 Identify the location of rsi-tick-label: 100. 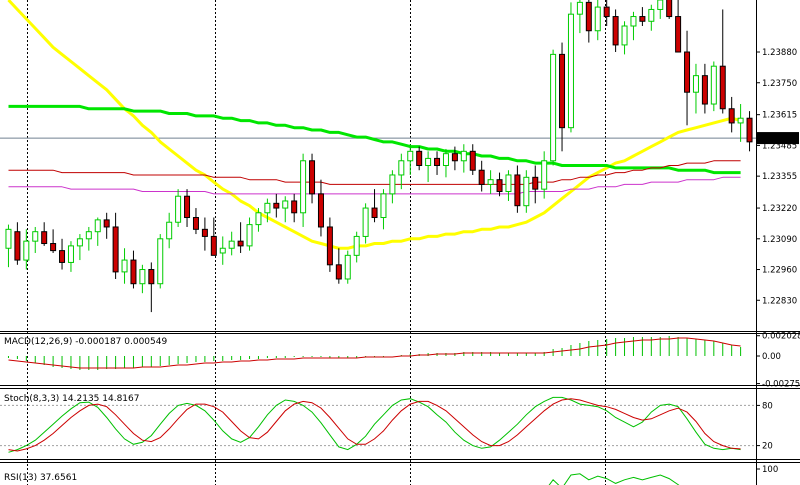
(770, 470).